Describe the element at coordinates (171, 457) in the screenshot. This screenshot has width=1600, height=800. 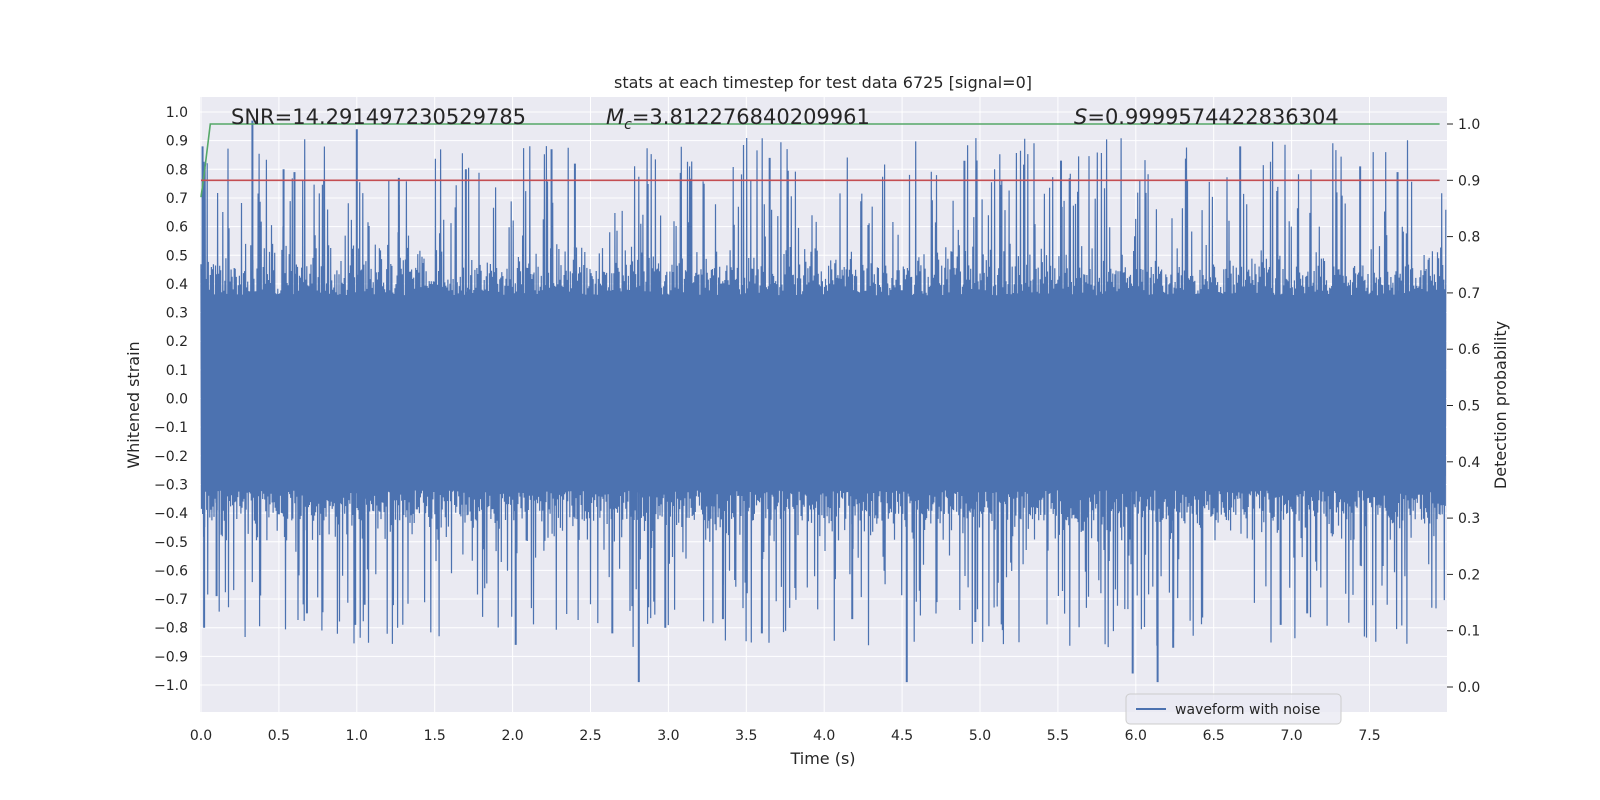
I see `y-tick-label: −0.2` at that location.